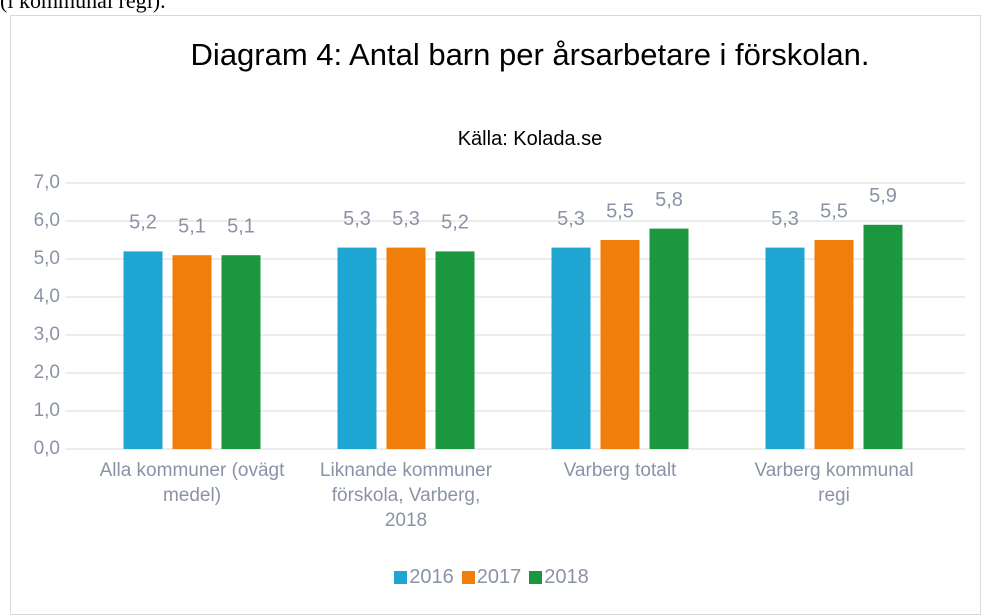 The height and width of the screenshot is (615, 983). I want to click on legend-label: 2018, so click(566, 577).